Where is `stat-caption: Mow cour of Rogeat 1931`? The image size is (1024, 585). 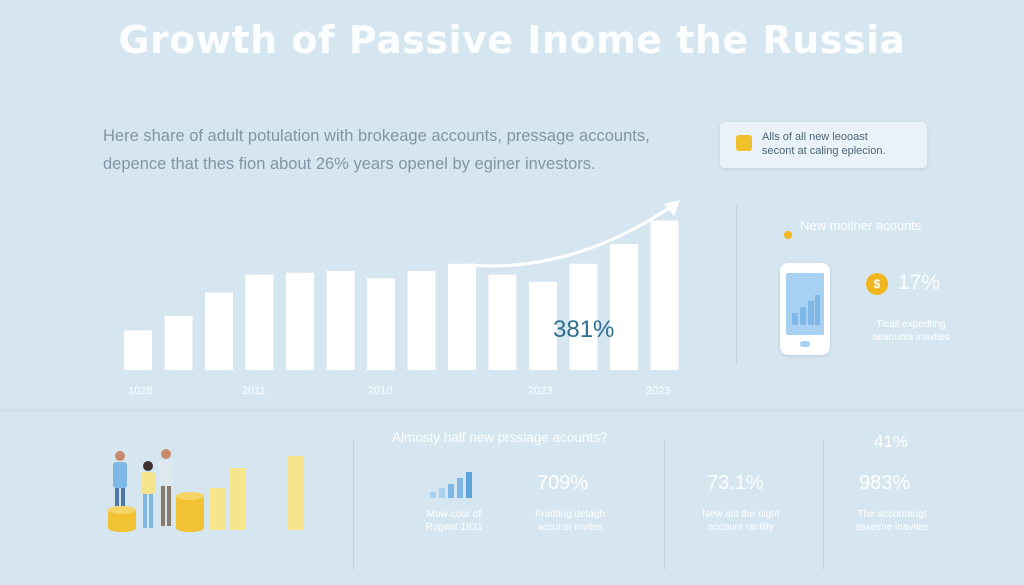 stat-caption: Mow cour of Rogeat 1931 is located at coordinates (454, 521).